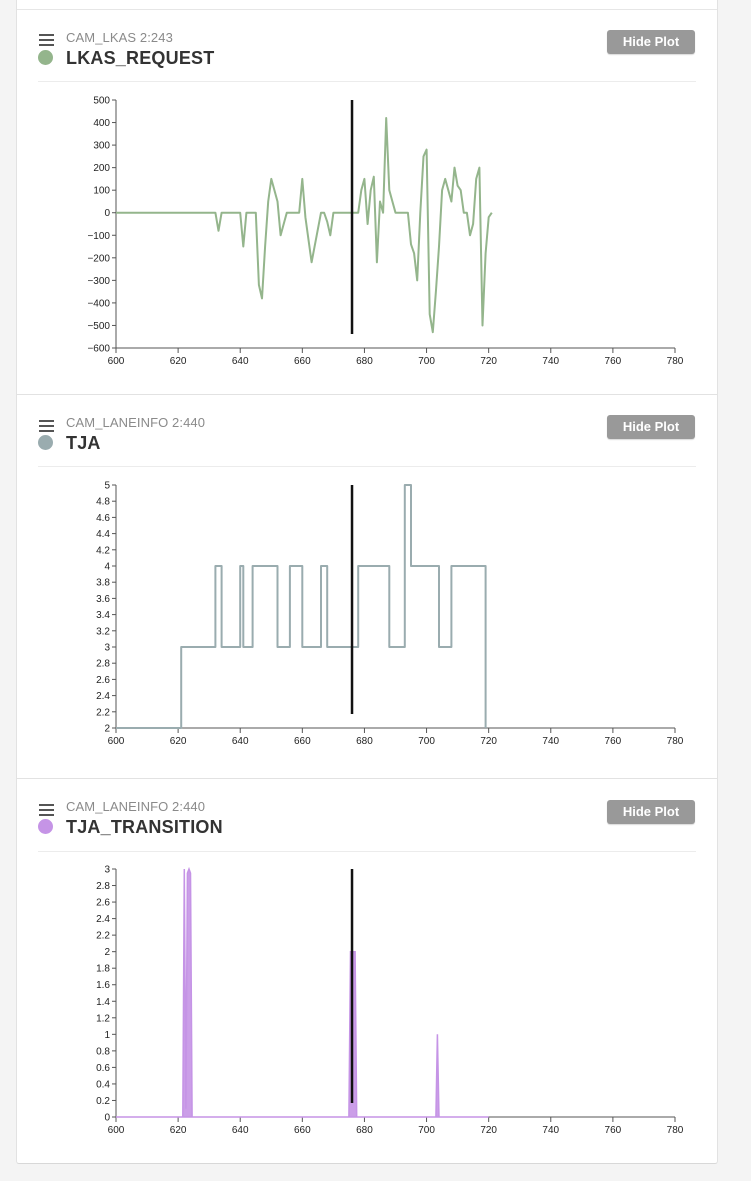 Image resolution: width=751 pixels, height=1181 pixels. I want to click on y-tick-label: 3.4, so click(103, 615).